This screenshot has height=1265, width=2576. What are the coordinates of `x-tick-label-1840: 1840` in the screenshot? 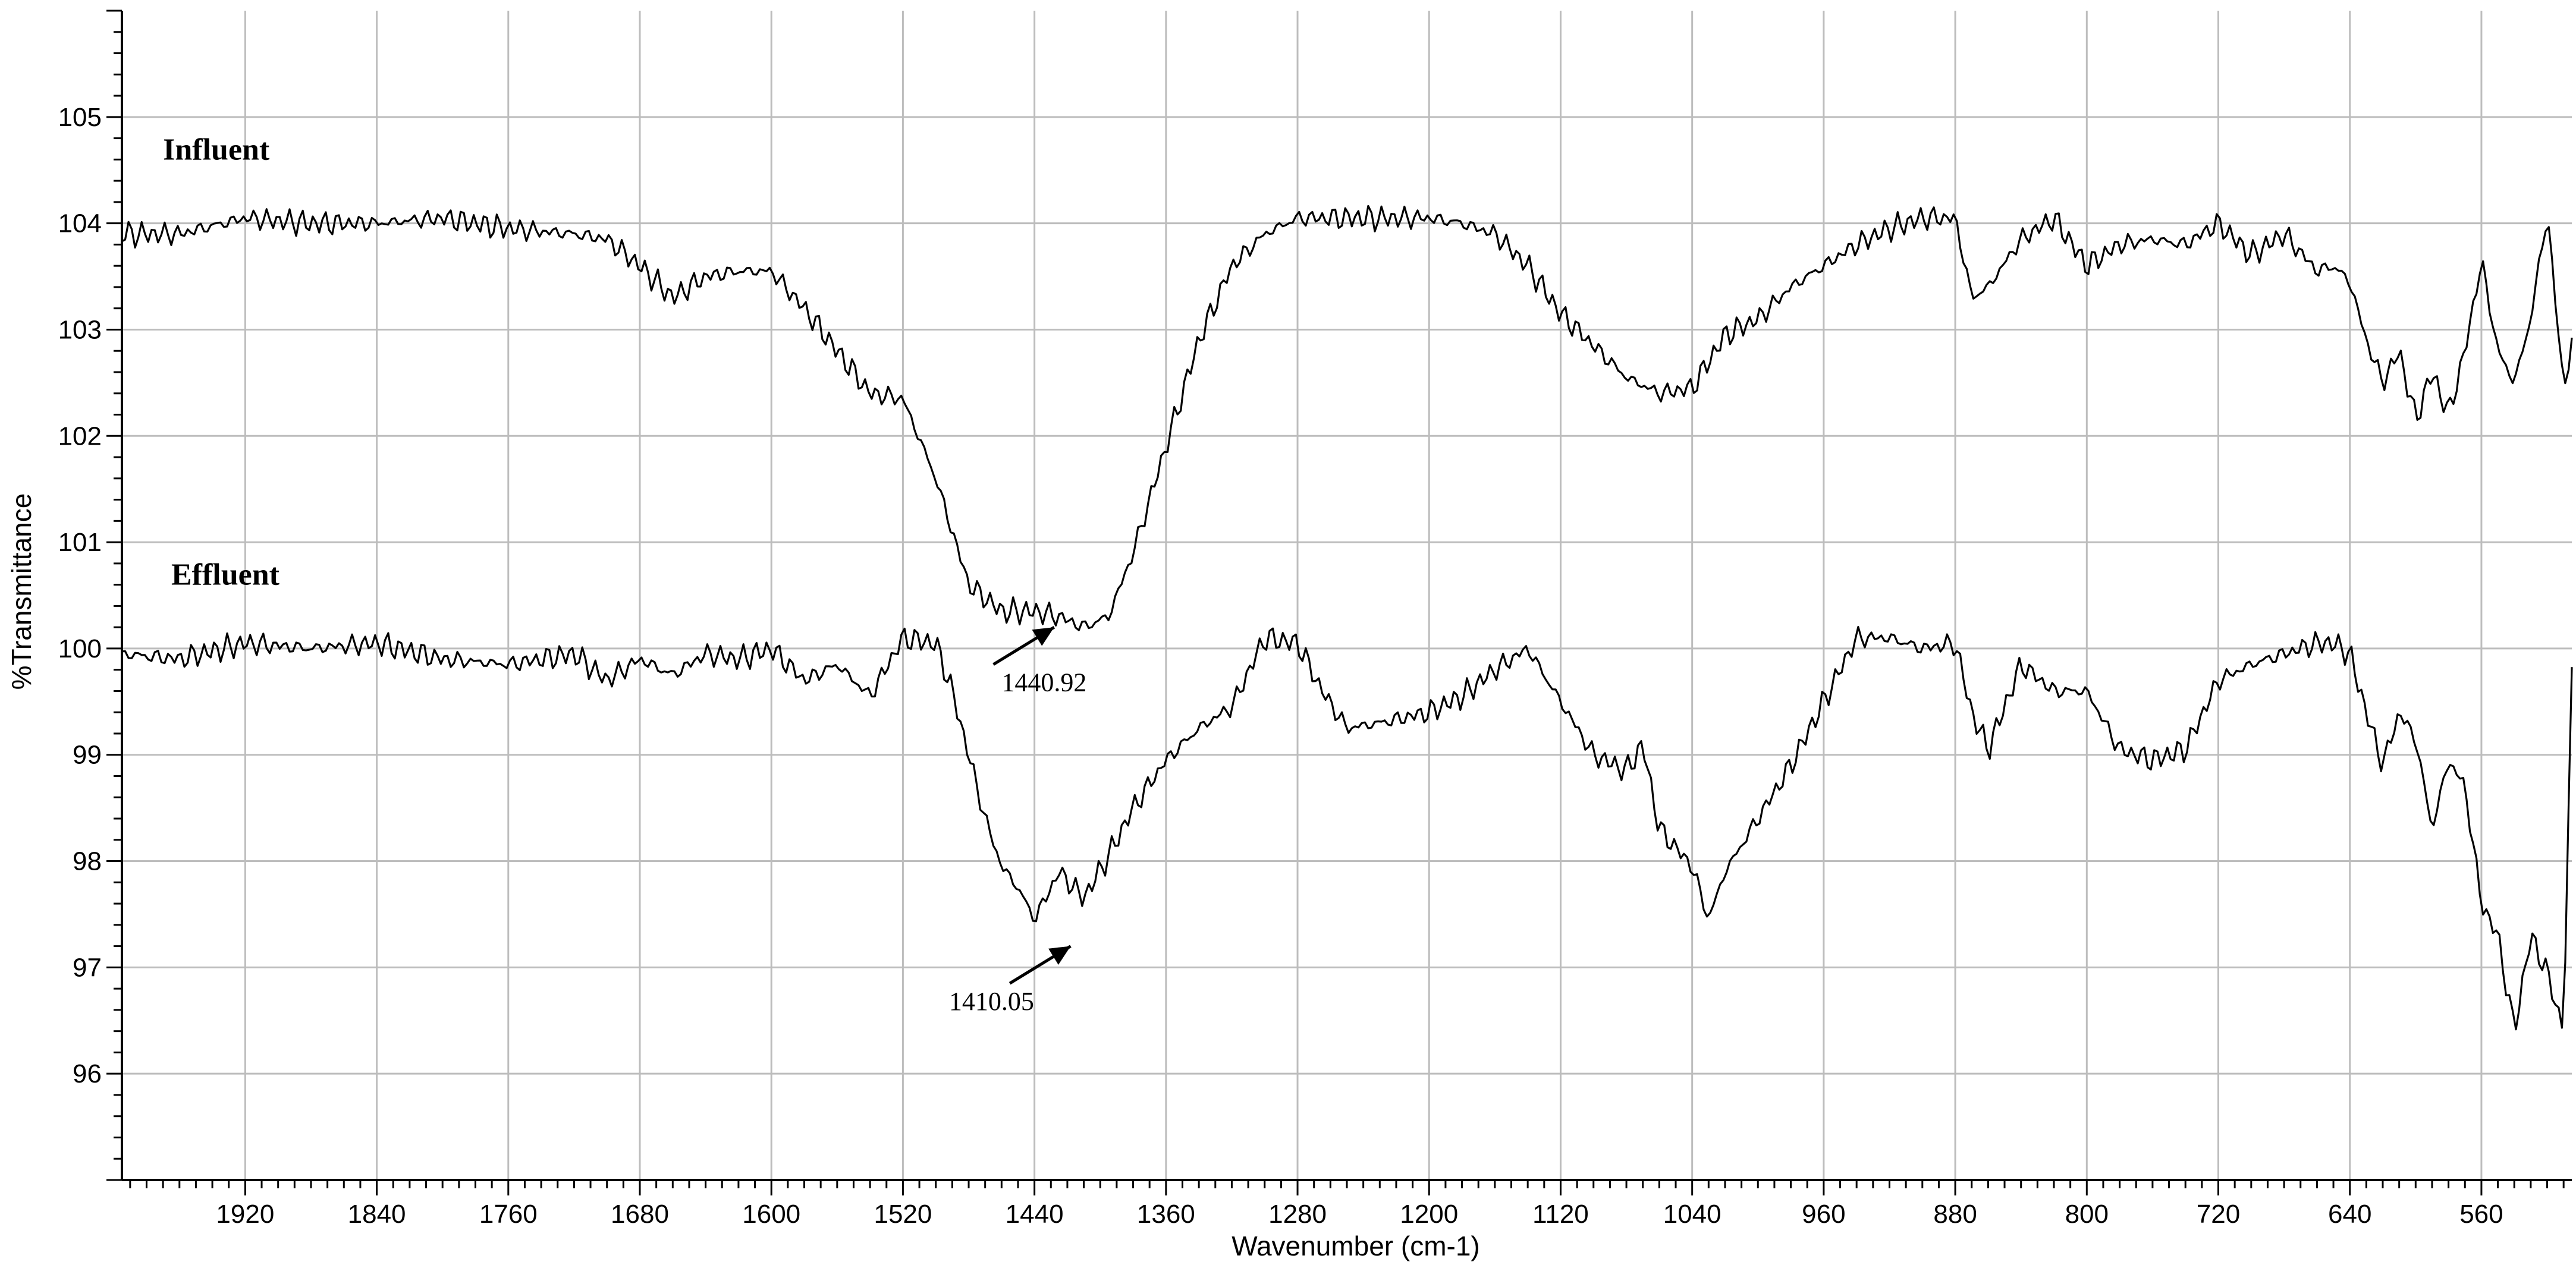 It's located at (377, 1214).